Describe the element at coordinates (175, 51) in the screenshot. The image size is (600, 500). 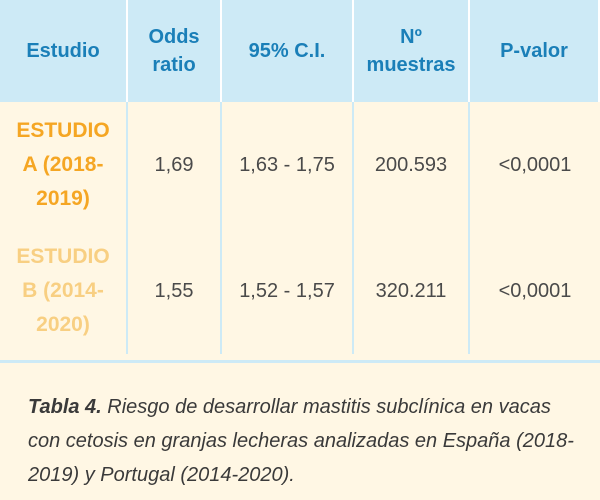
I see `header-odds-ratio: Odds ratio` at that location.